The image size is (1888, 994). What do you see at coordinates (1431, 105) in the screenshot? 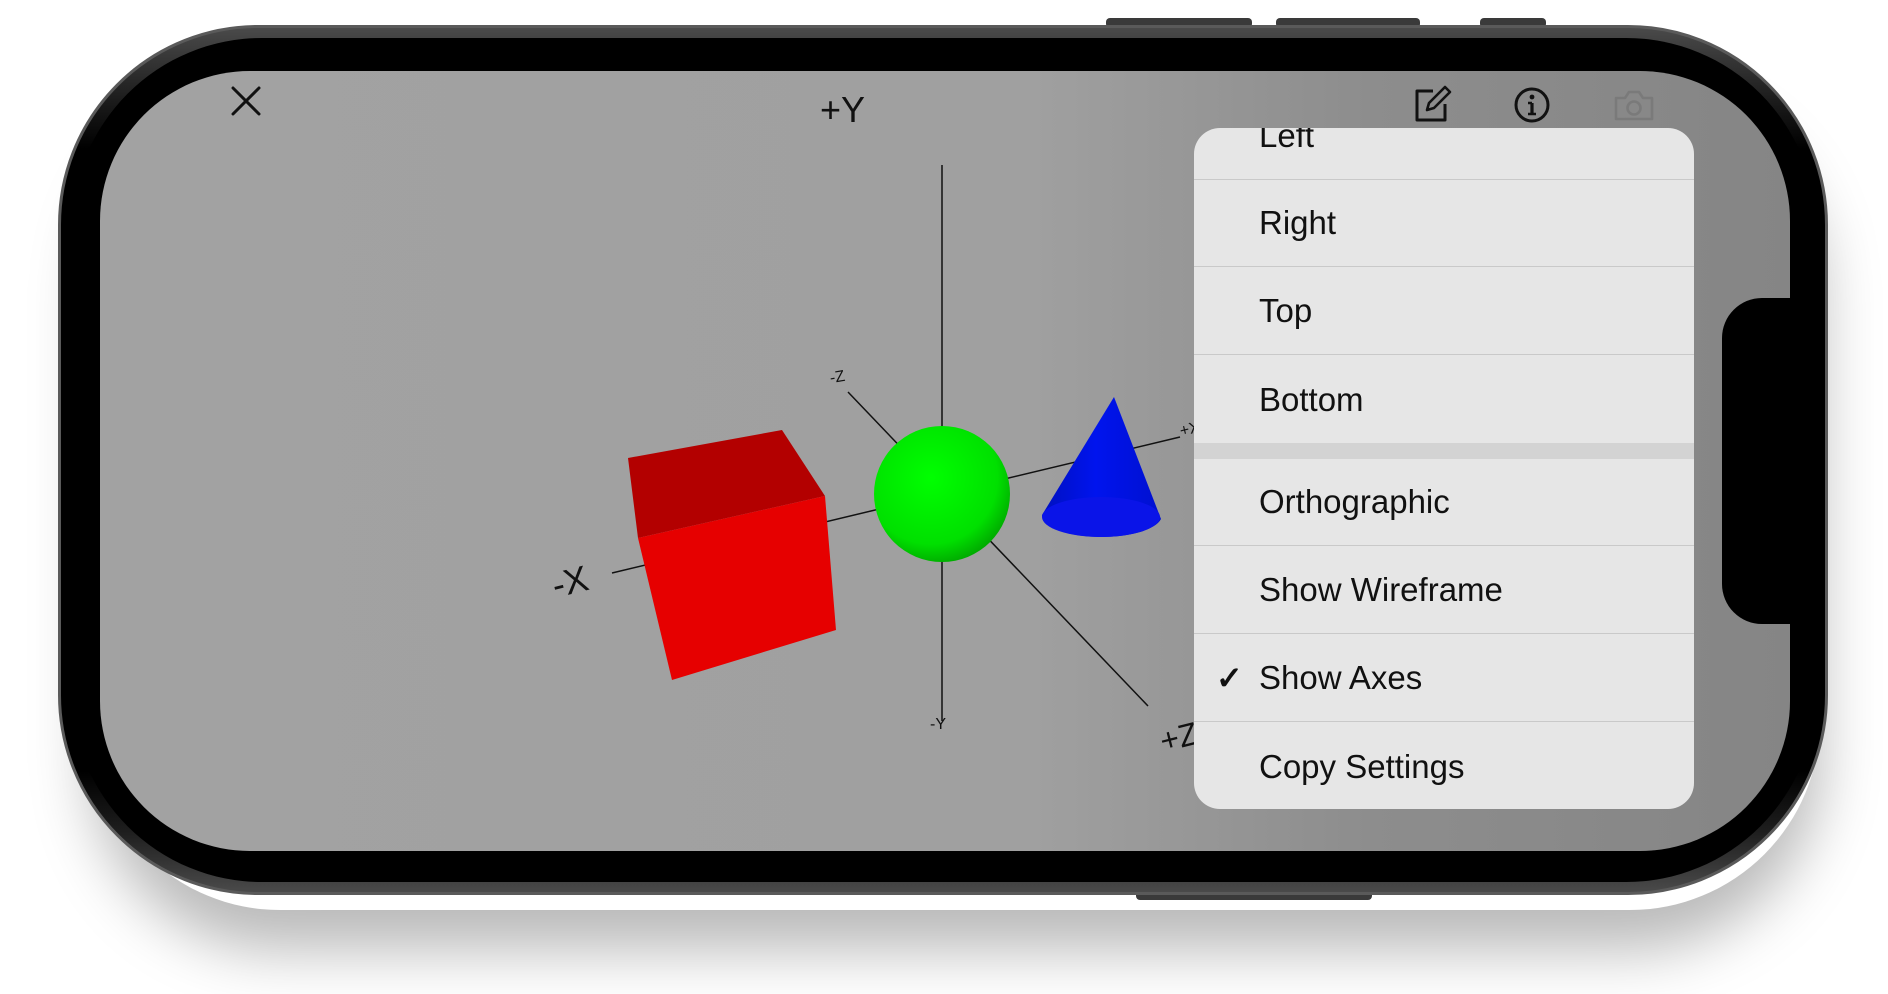
I see `edit-square-pencil-icon` at bounding box center [1431, 105].